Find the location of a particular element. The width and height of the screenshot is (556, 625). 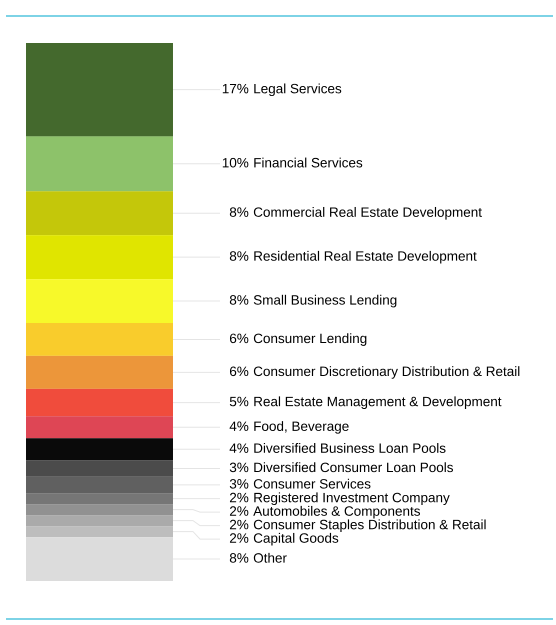

text: Real Estate Management & Development is located at coordinates (378, 402).